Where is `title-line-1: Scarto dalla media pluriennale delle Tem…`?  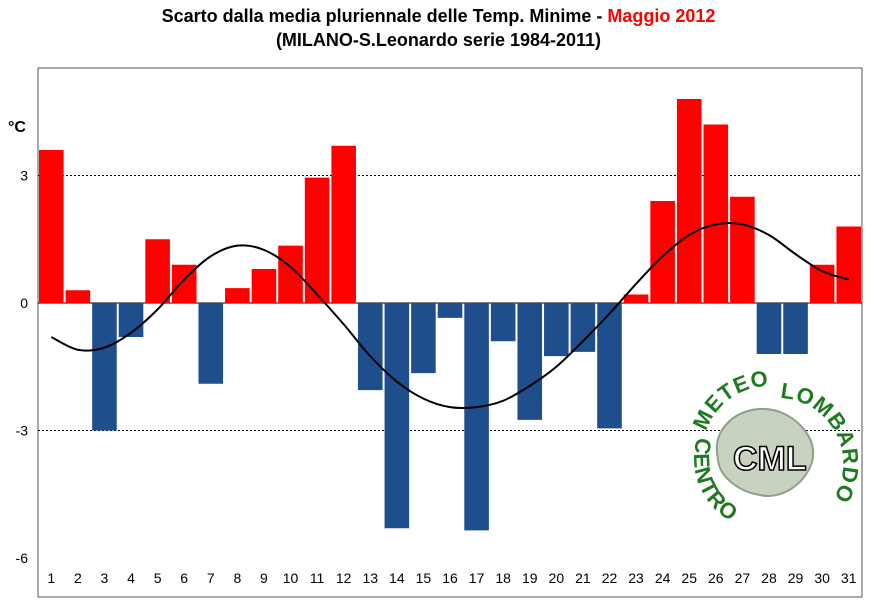 title-line-1: Scarto dalla media pluriennale delle Tem… is located at coordinates (438, 16).